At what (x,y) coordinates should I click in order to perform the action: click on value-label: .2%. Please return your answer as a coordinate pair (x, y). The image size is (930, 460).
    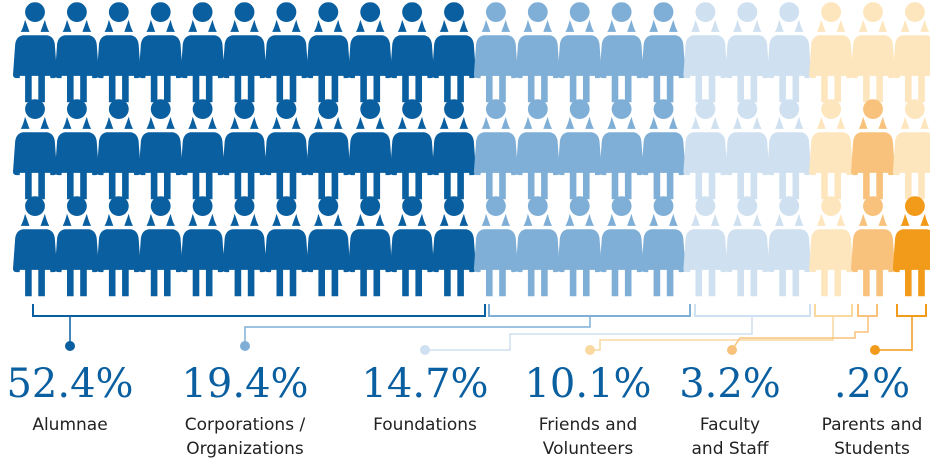
    Looking at the image, I should click on (872, 384).